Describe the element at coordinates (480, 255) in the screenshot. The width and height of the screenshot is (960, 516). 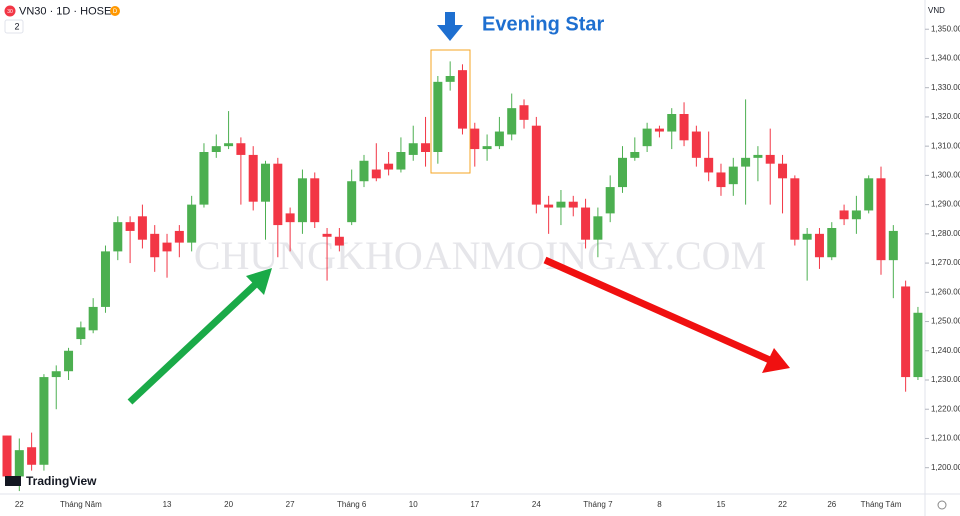
I see `watermark: CHUNGKHOANMOINGAY.COM` at that location.